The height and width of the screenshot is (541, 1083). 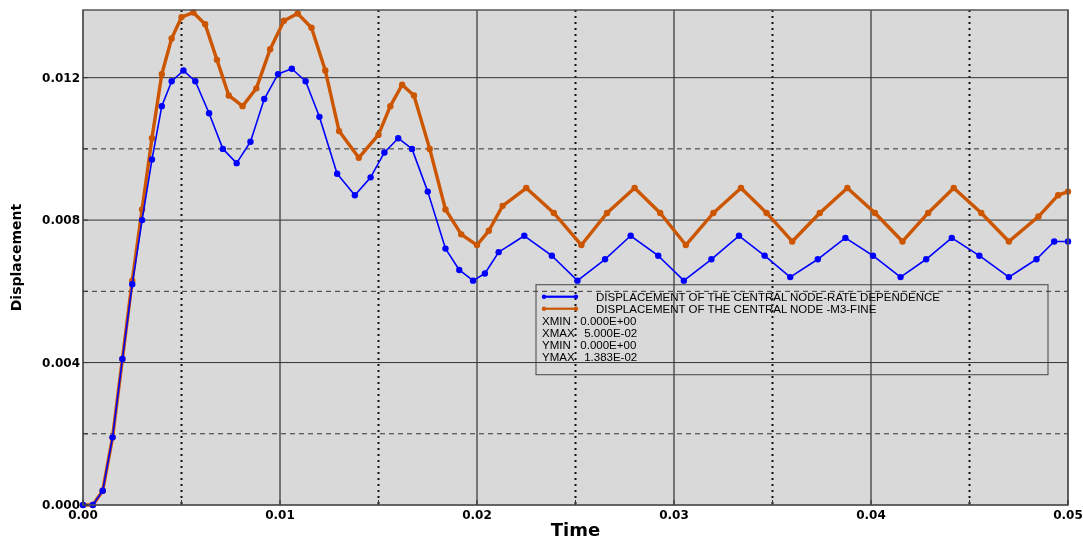 I want to click on y-axis-title: Displacement, so click(x=16, y=257).